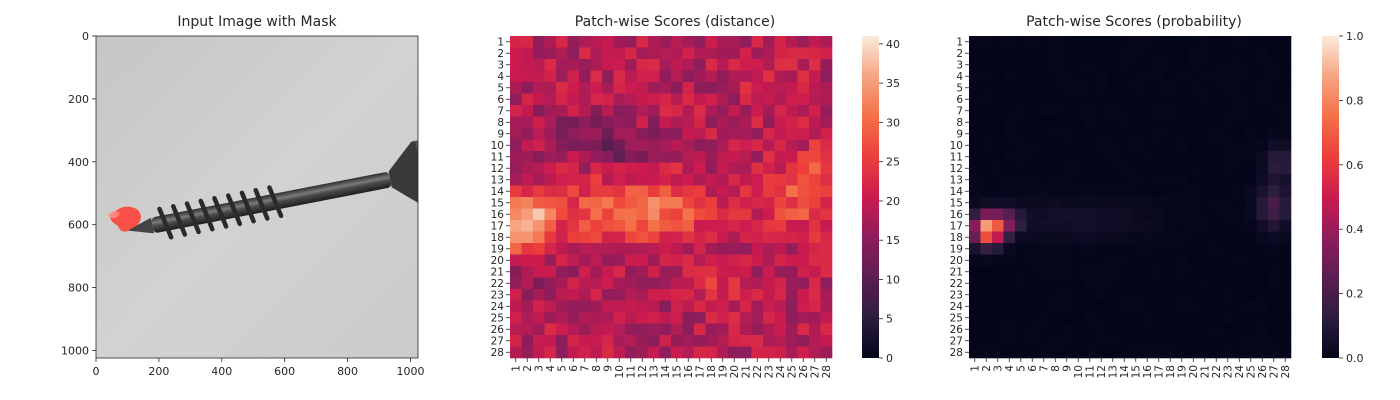  Describe the element at coordinates (497, 341) in the screenshot. I see `row-tick-label: 27` at that location.